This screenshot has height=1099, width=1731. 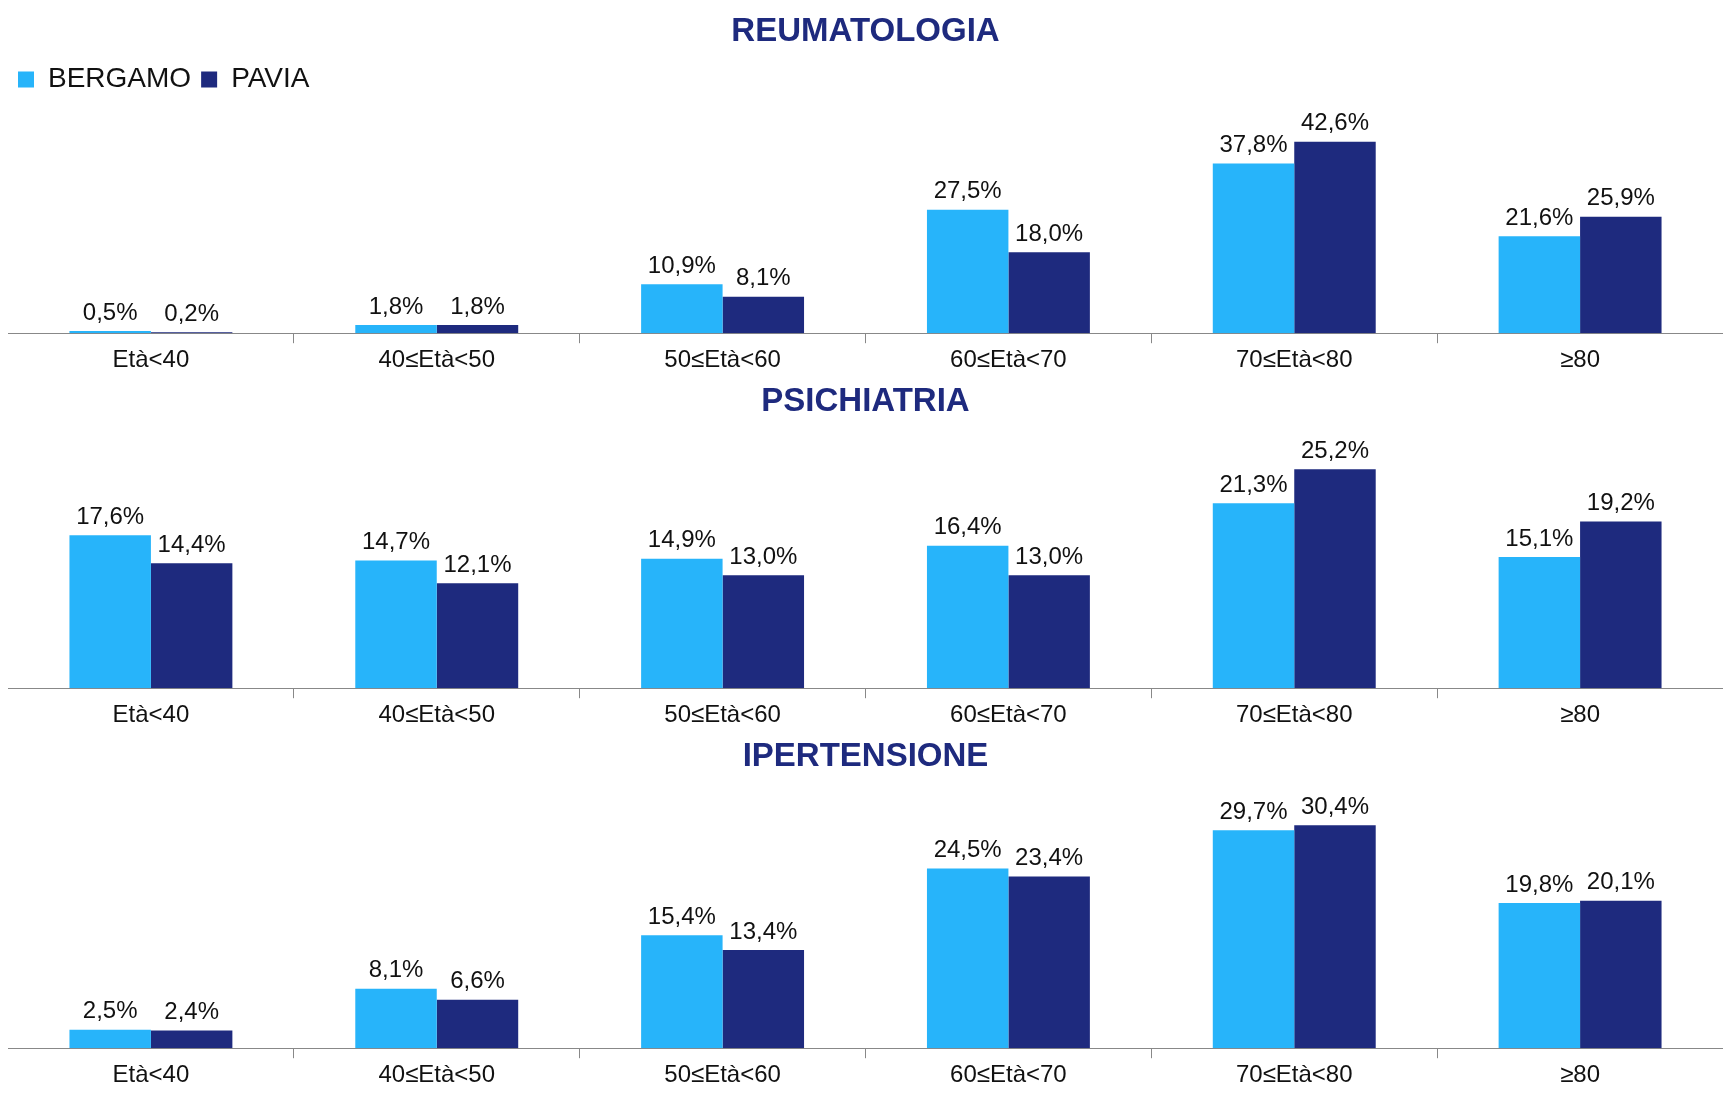 I want to click on data-label: 23,4%, so click(x=1049, y=857).